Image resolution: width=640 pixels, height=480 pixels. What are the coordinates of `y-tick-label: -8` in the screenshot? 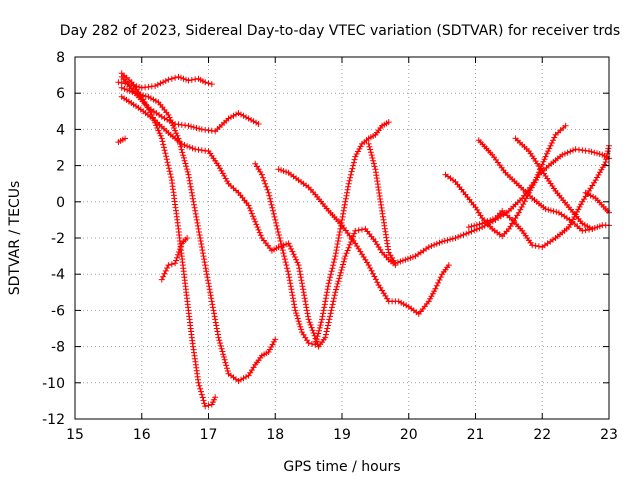 It's located at (58, 348).